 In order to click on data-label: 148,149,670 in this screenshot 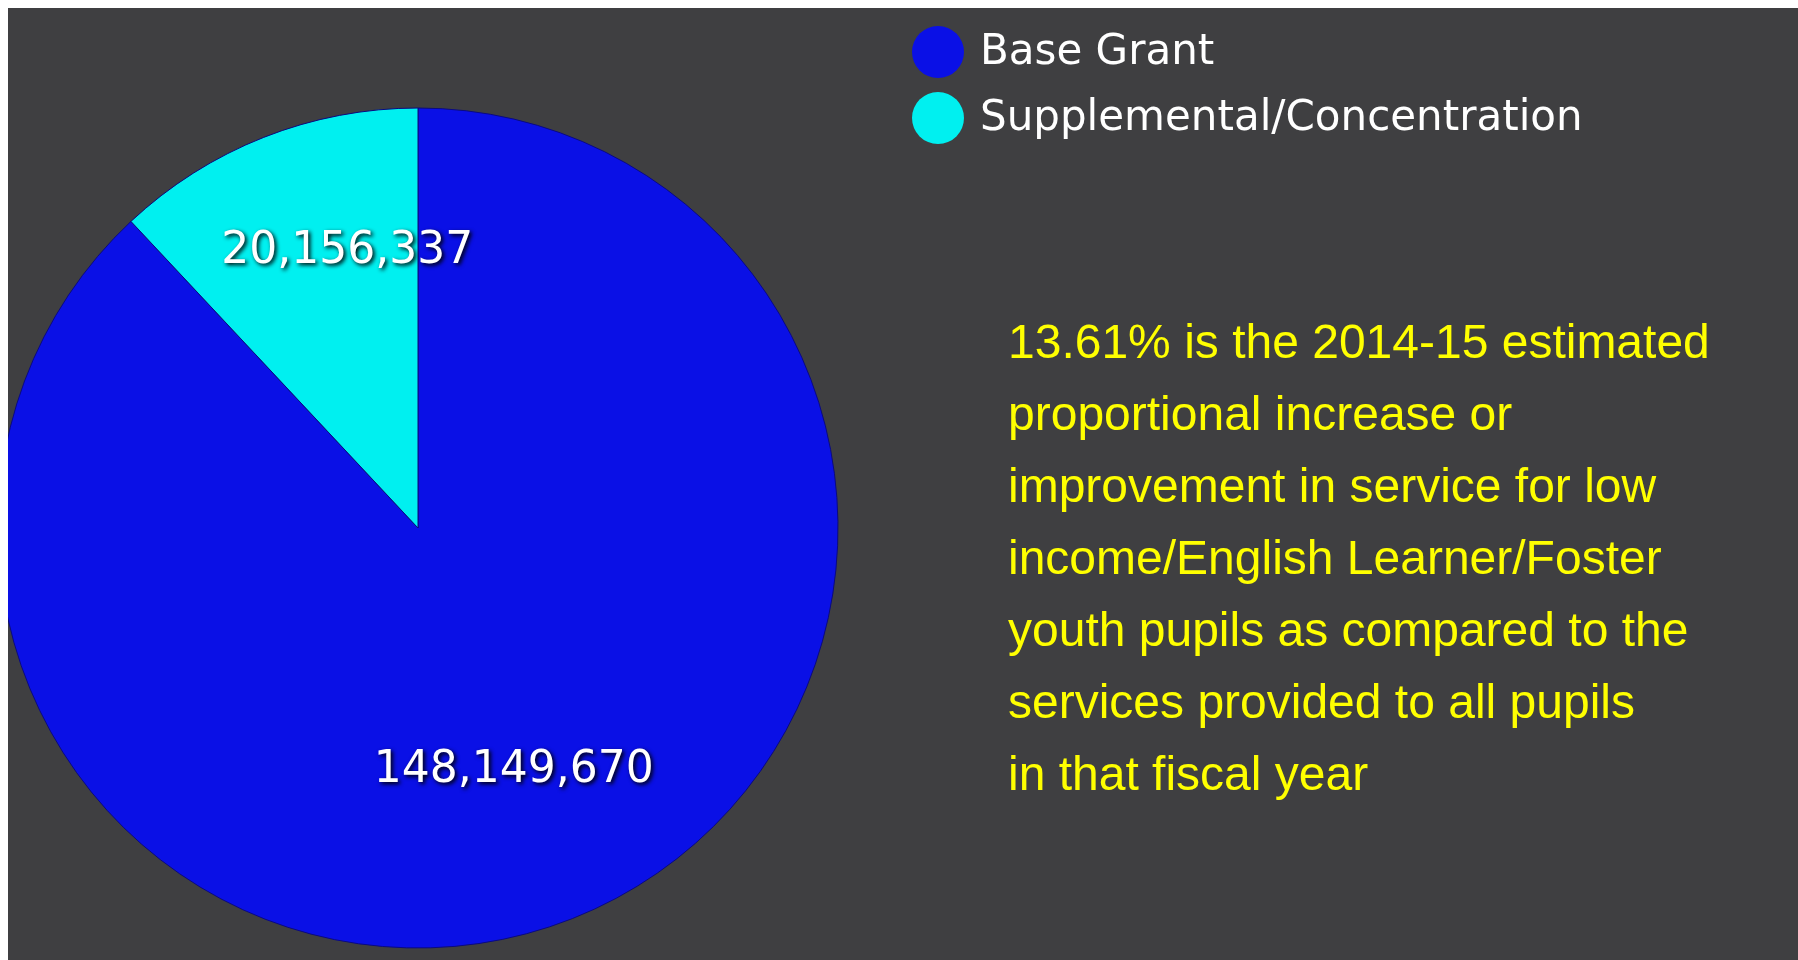, I will do `click(513, 767)`.